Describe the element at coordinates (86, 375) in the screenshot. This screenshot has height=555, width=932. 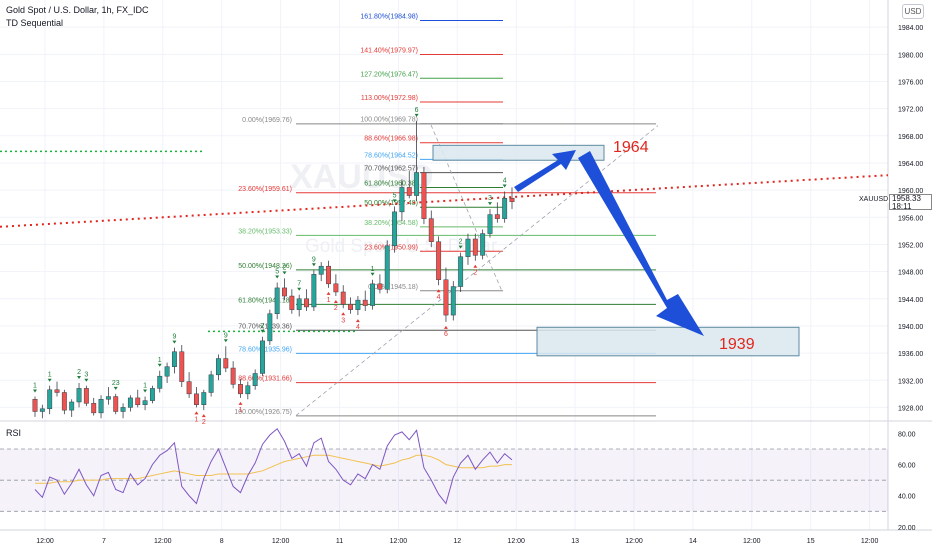
I see `td-count-label: 3` at that location.